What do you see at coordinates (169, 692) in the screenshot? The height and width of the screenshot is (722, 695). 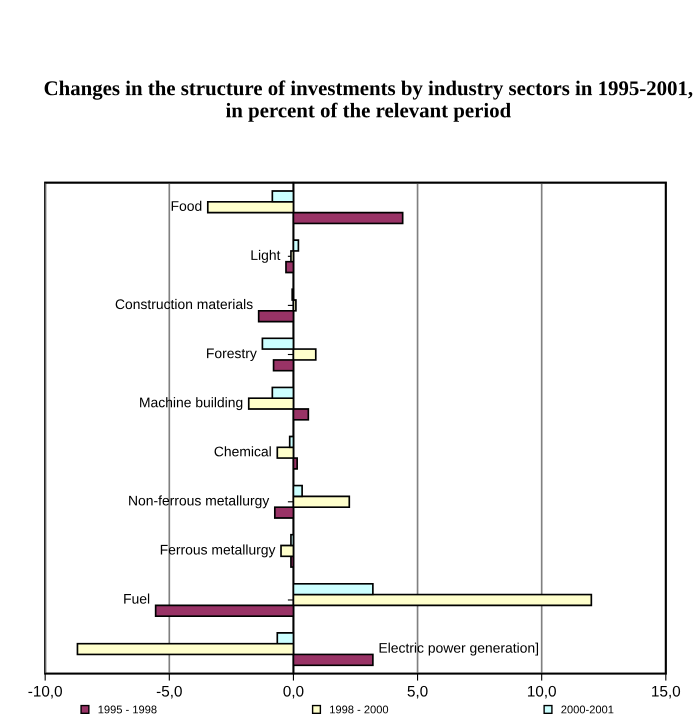 I see `x-tick-label: -5,0` at bounding box center [169, 692].